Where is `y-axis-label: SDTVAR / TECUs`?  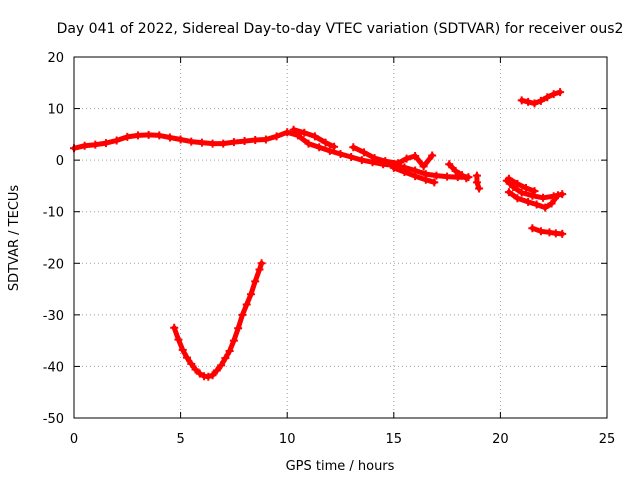 y-axis-label: SDTVAR / TECUs is located at coordinates (14, 238).